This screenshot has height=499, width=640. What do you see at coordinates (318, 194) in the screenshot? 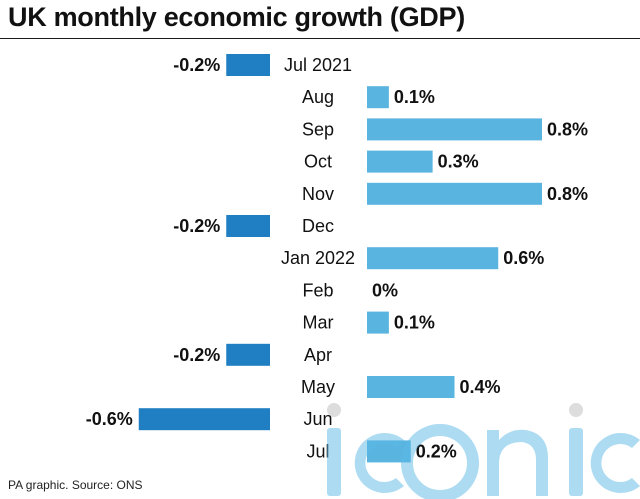
I see `category-label: Nov` at bounding box center [318, 194].